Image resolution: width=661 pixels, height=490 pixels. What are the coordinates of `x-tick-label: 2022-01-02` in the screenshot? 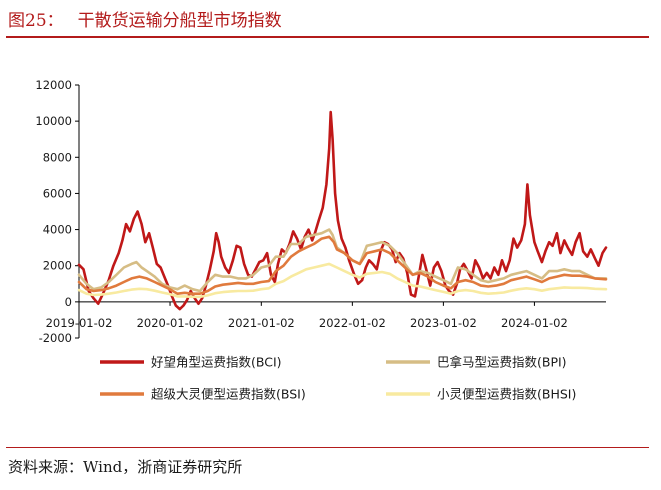 It's located at (352, 323).